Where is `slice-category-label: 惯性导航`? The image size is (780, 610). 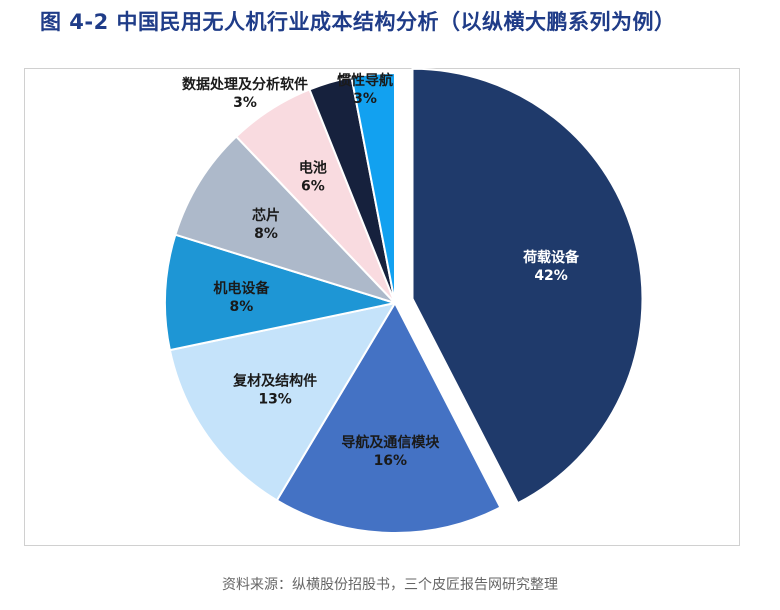 slice-category-label: 惯性导航 is located at coordinates (365, 80).